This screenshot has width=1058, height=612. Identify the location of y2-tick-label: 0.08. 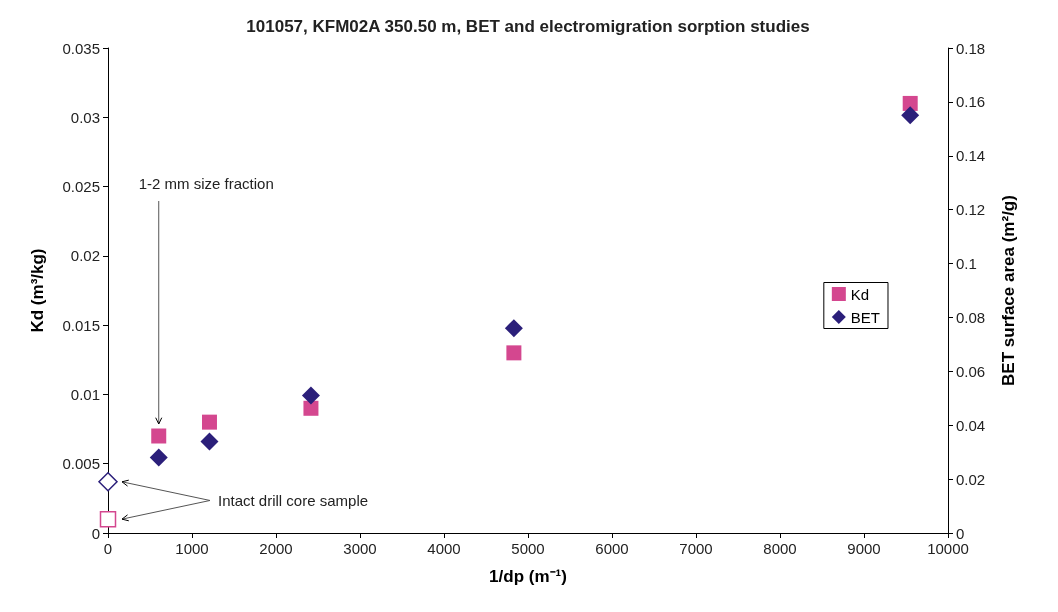
(971, 317).